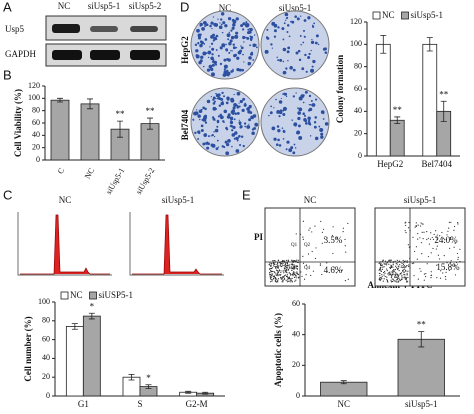 Image resolution: width=474 pixels, height=414 pixels. What do you see at coordinates (34, 97) in the screenshot?
I see `y-tick-label: 100` at bounding box center [34, 97].